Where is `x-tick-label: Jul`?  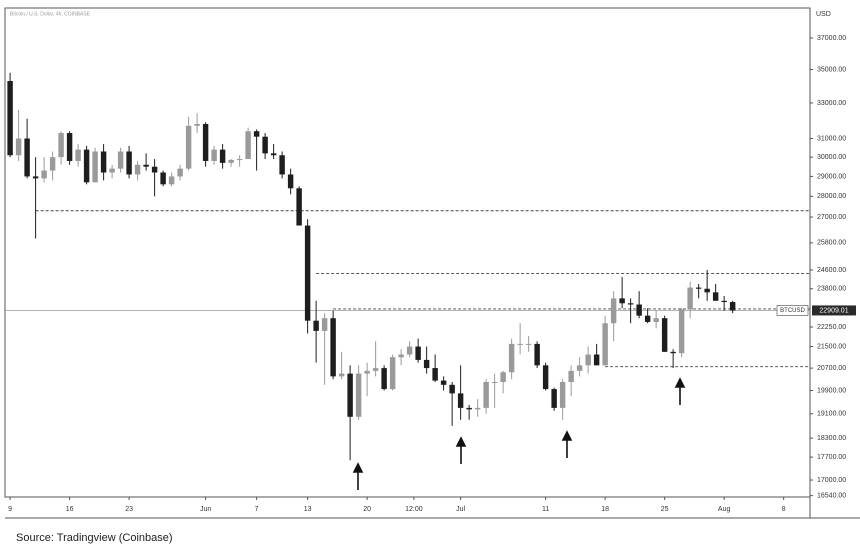 x-tick-label: Jul is located at coordinates (460, 509).